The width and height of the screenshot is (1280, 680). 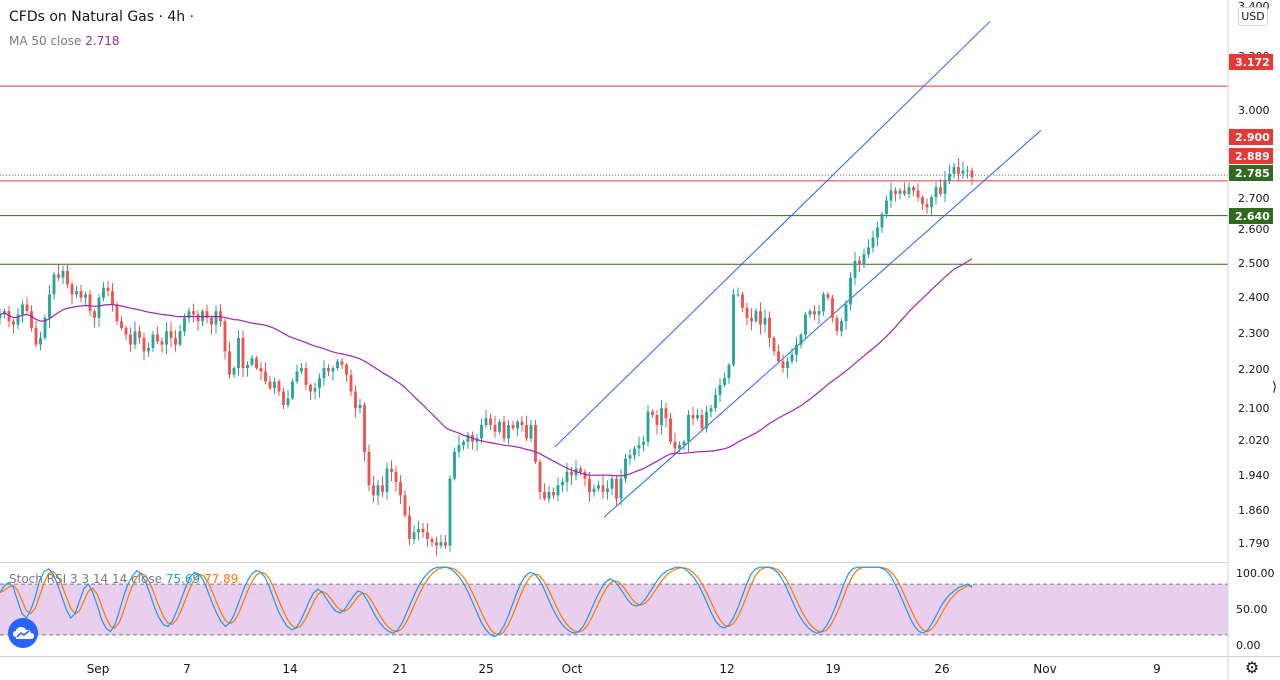 What do you see at coordinates (1254, 333) in the screenshot?
I see `price-tick-label: 2.300` at bounding box center [1254, 333].